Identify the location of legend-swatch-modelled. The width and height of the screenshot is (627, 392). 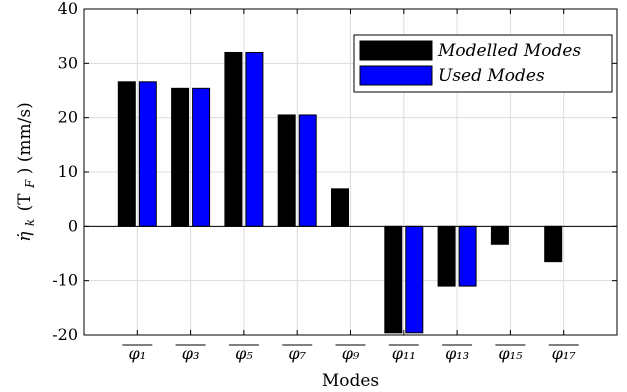
(396, 50).